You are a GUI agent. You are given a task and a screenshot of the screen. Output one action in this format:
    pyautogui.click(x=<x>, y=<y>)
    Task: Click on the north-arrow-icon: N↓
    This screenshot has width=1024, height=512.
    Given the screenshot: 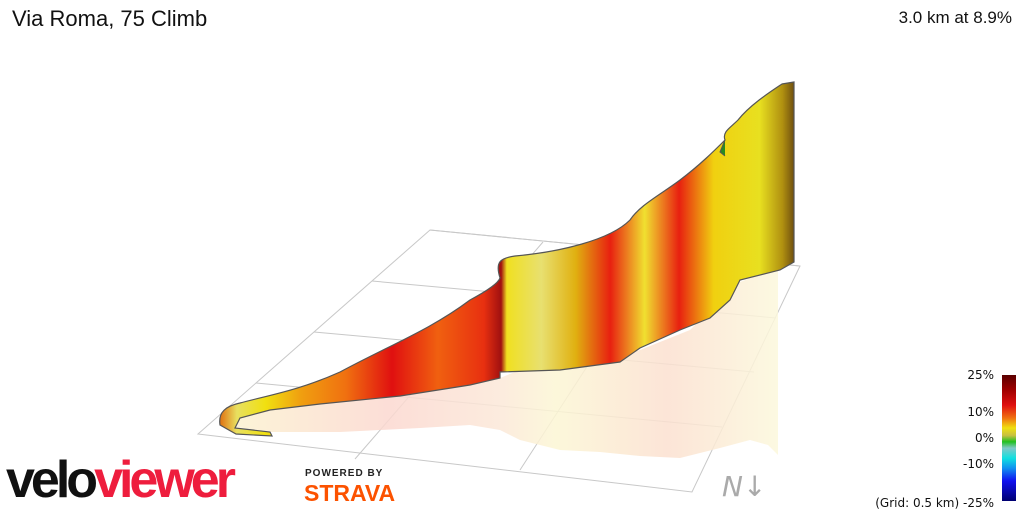 What is the action you would take?
    pyautogui.click(x=744, y=486)
    